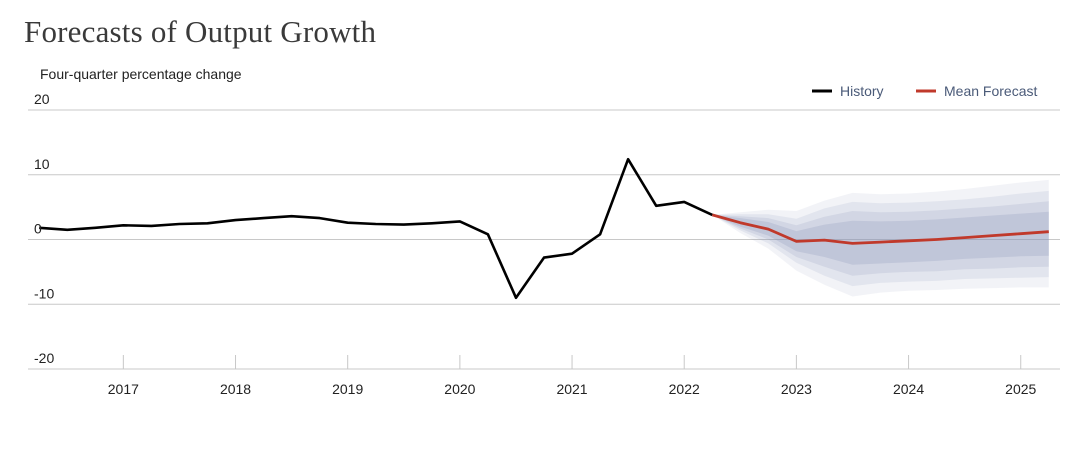  Describe the element at coordinates (200, 31) in the screenshot. I see `chart-title: Forecasts of Output Growth` at that location.